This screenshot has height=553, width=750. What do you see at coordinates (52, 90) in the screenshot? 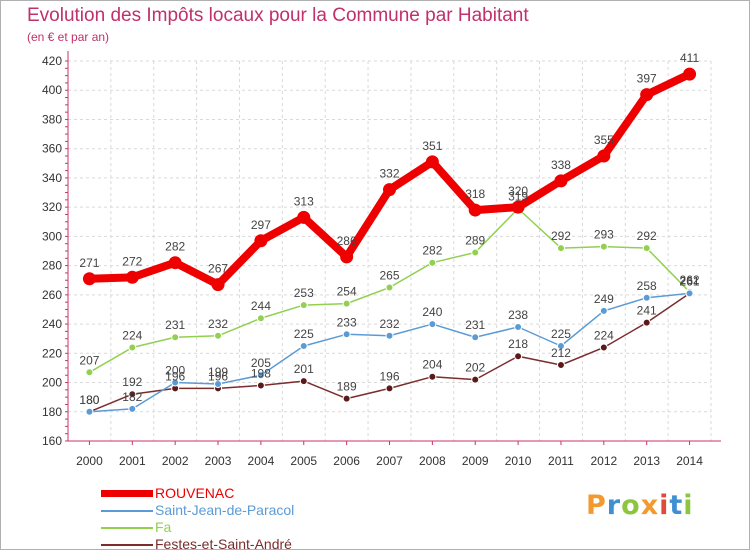
I see `y-tick-label: 400` at bounding box center [52, 90].